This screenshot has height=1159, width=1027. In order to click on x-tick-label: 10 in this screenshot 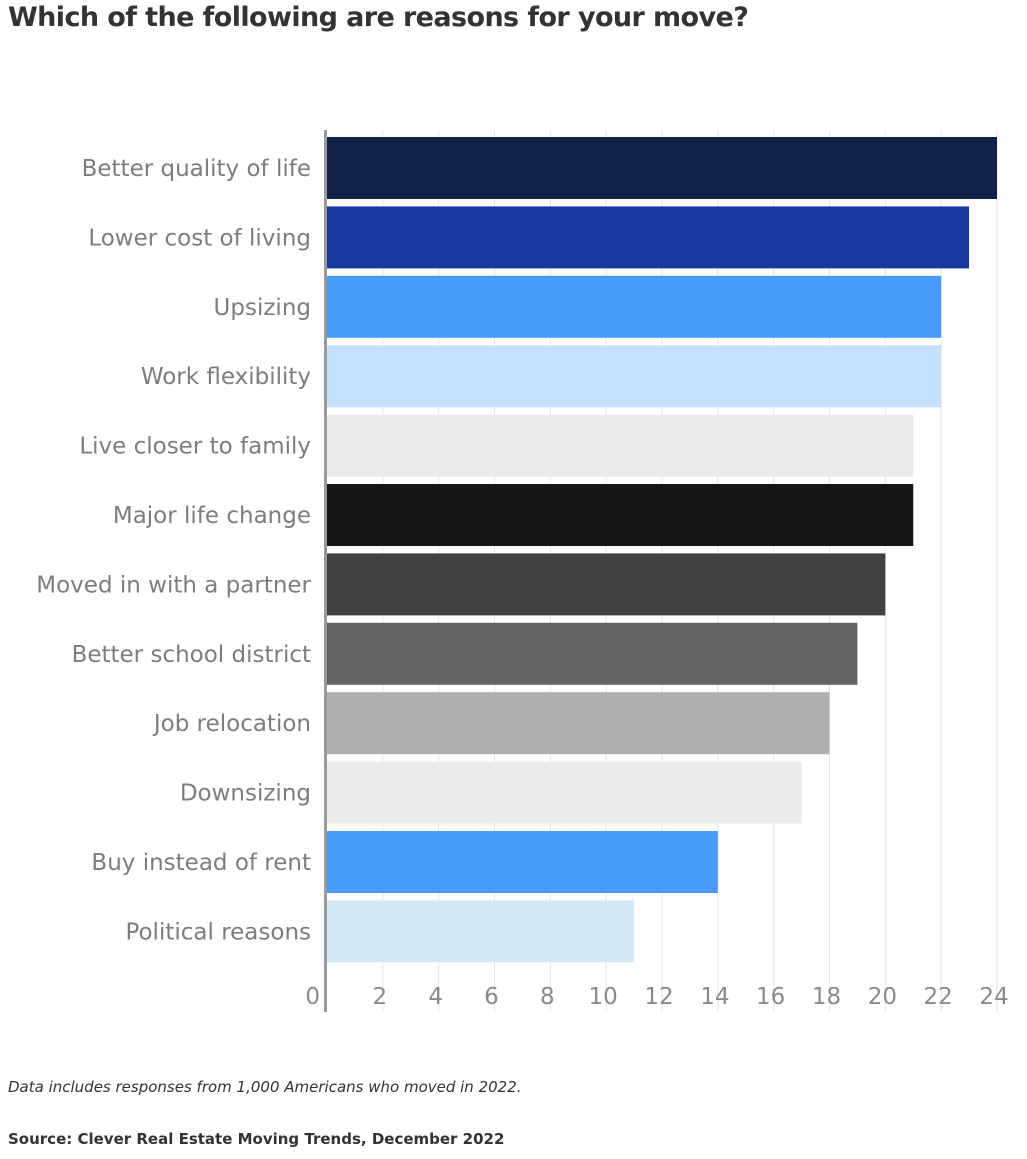, I will do `click(603, 997)`.